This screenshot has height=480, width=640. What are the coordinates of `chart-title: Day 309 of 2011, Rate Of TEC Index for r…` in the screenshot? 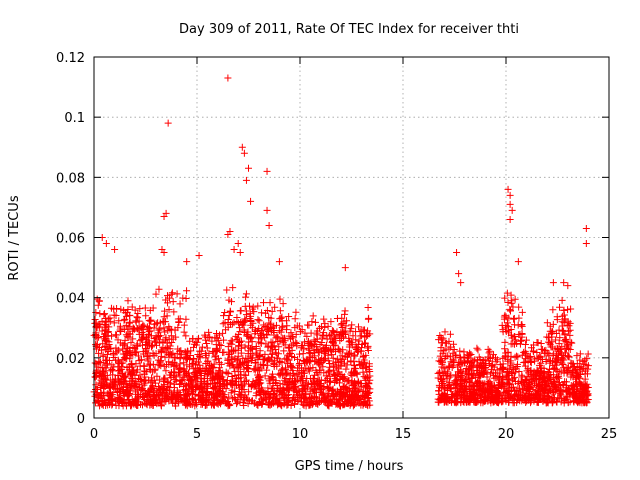 It's located at (349, 29).